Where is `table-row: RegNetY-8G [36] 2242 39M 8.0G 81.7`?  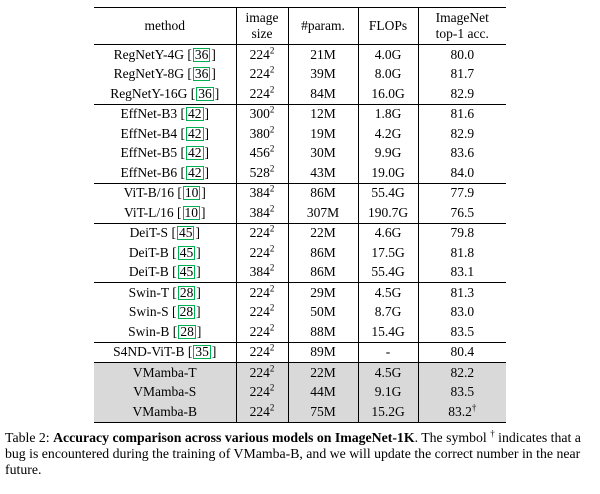
table-row: RegNetY-8G [36] 2242 39M 8.0G 81.7 is located at coordinates (300, 74).